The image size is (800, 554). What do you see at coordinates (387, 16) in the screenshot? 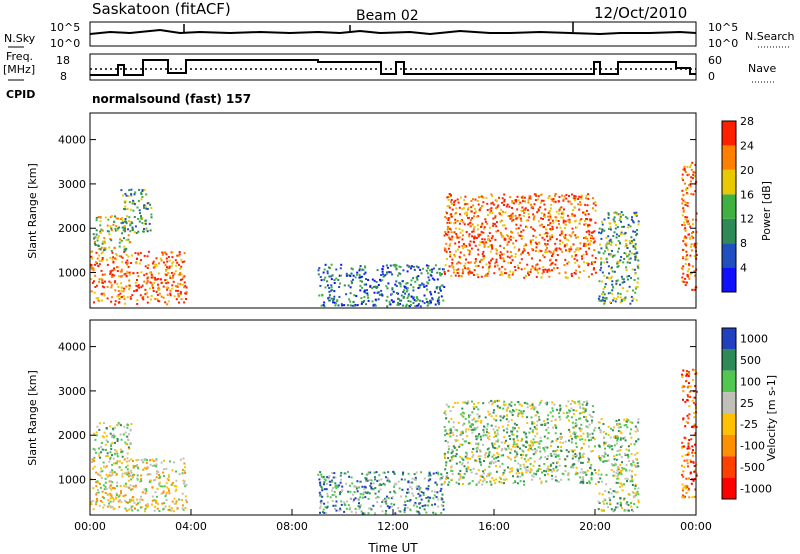
I see `beam-title: Beam 02` at bounding box center [387, 16].